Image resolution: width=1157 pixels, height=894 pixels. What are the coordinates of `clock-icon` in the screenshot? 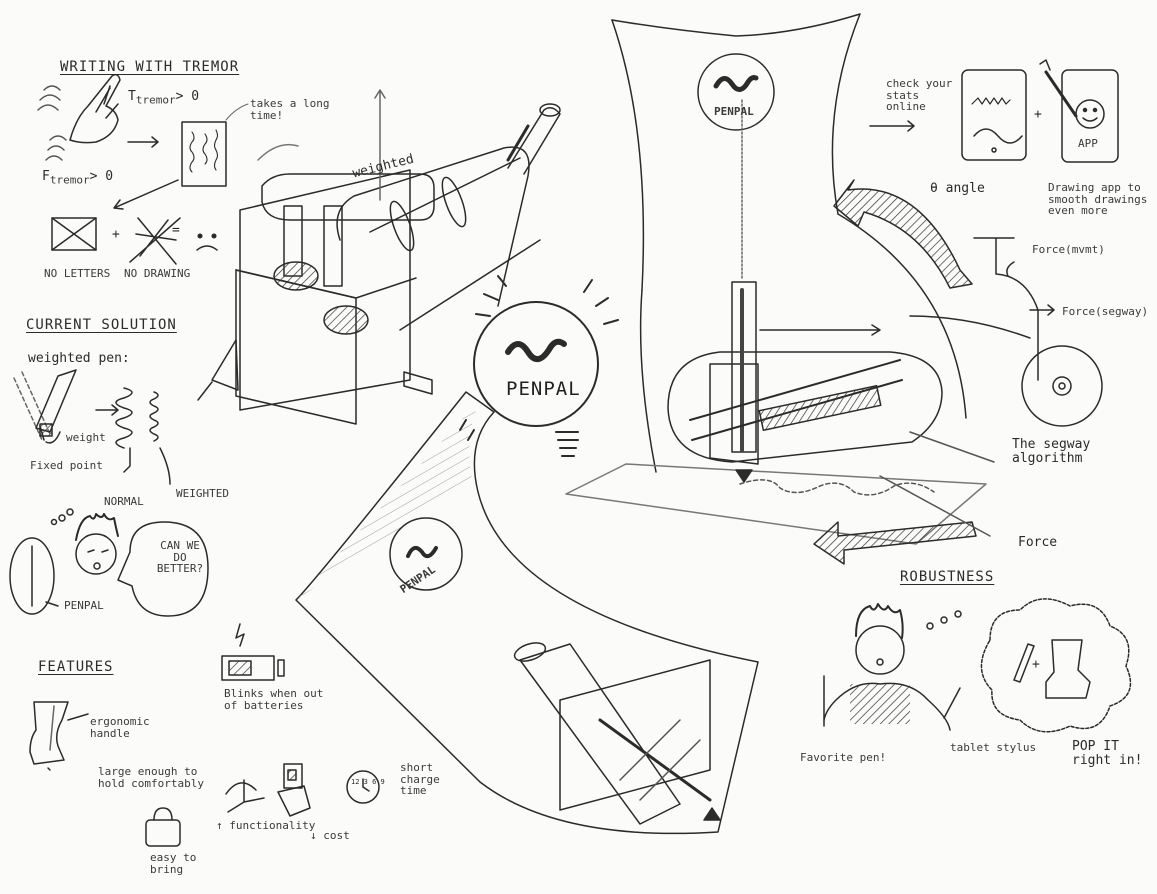 It's located at (363, 787).